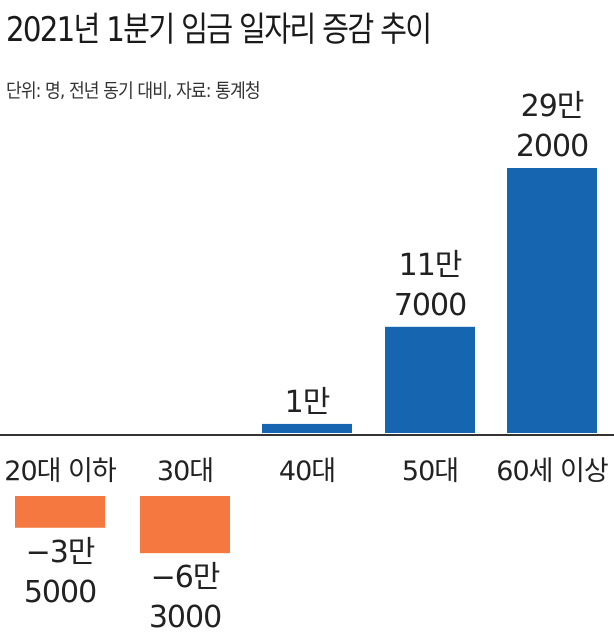 This screenshot has height=644, width=614. What do you see at coordinates (430, 471) in the screenshot?
I see `category-label-4: 50대` at bounding box center [430, 471].